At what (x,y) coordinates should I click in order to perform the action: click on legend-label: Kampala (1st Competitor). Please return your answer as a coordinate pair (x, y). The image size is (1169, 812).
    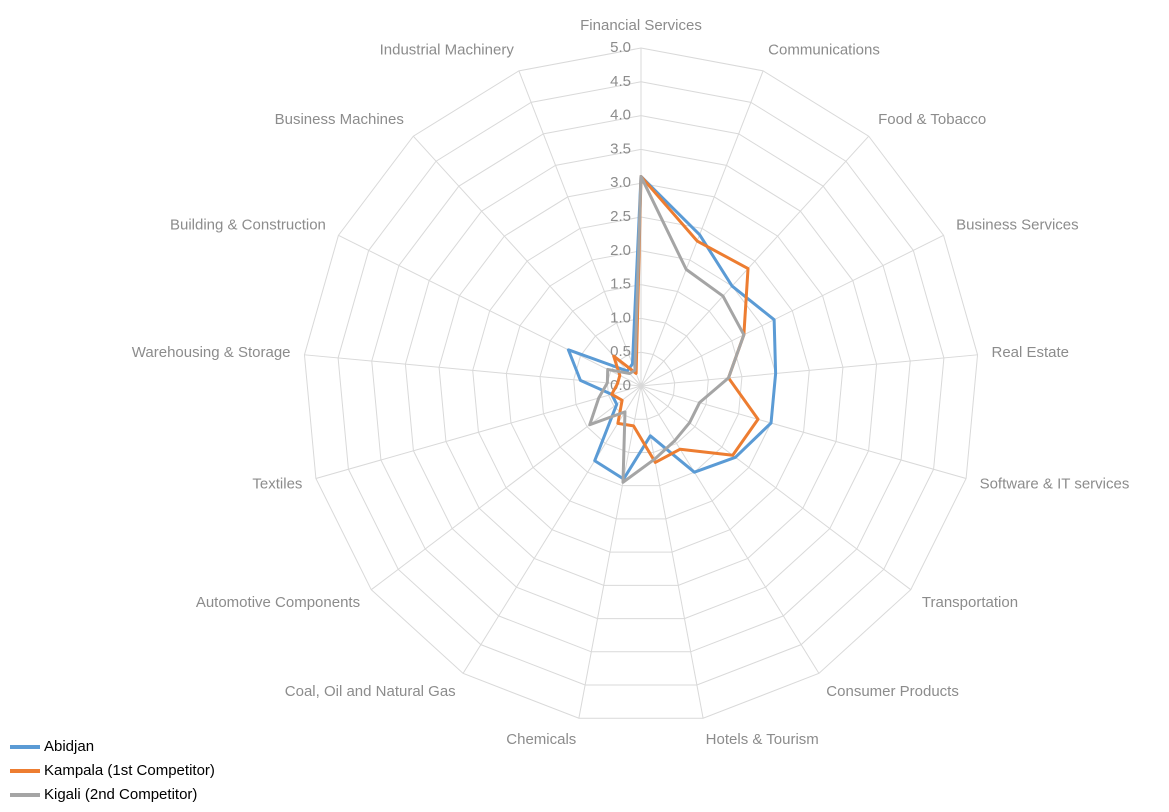
    Looking at the image, I should click on (129, 770).